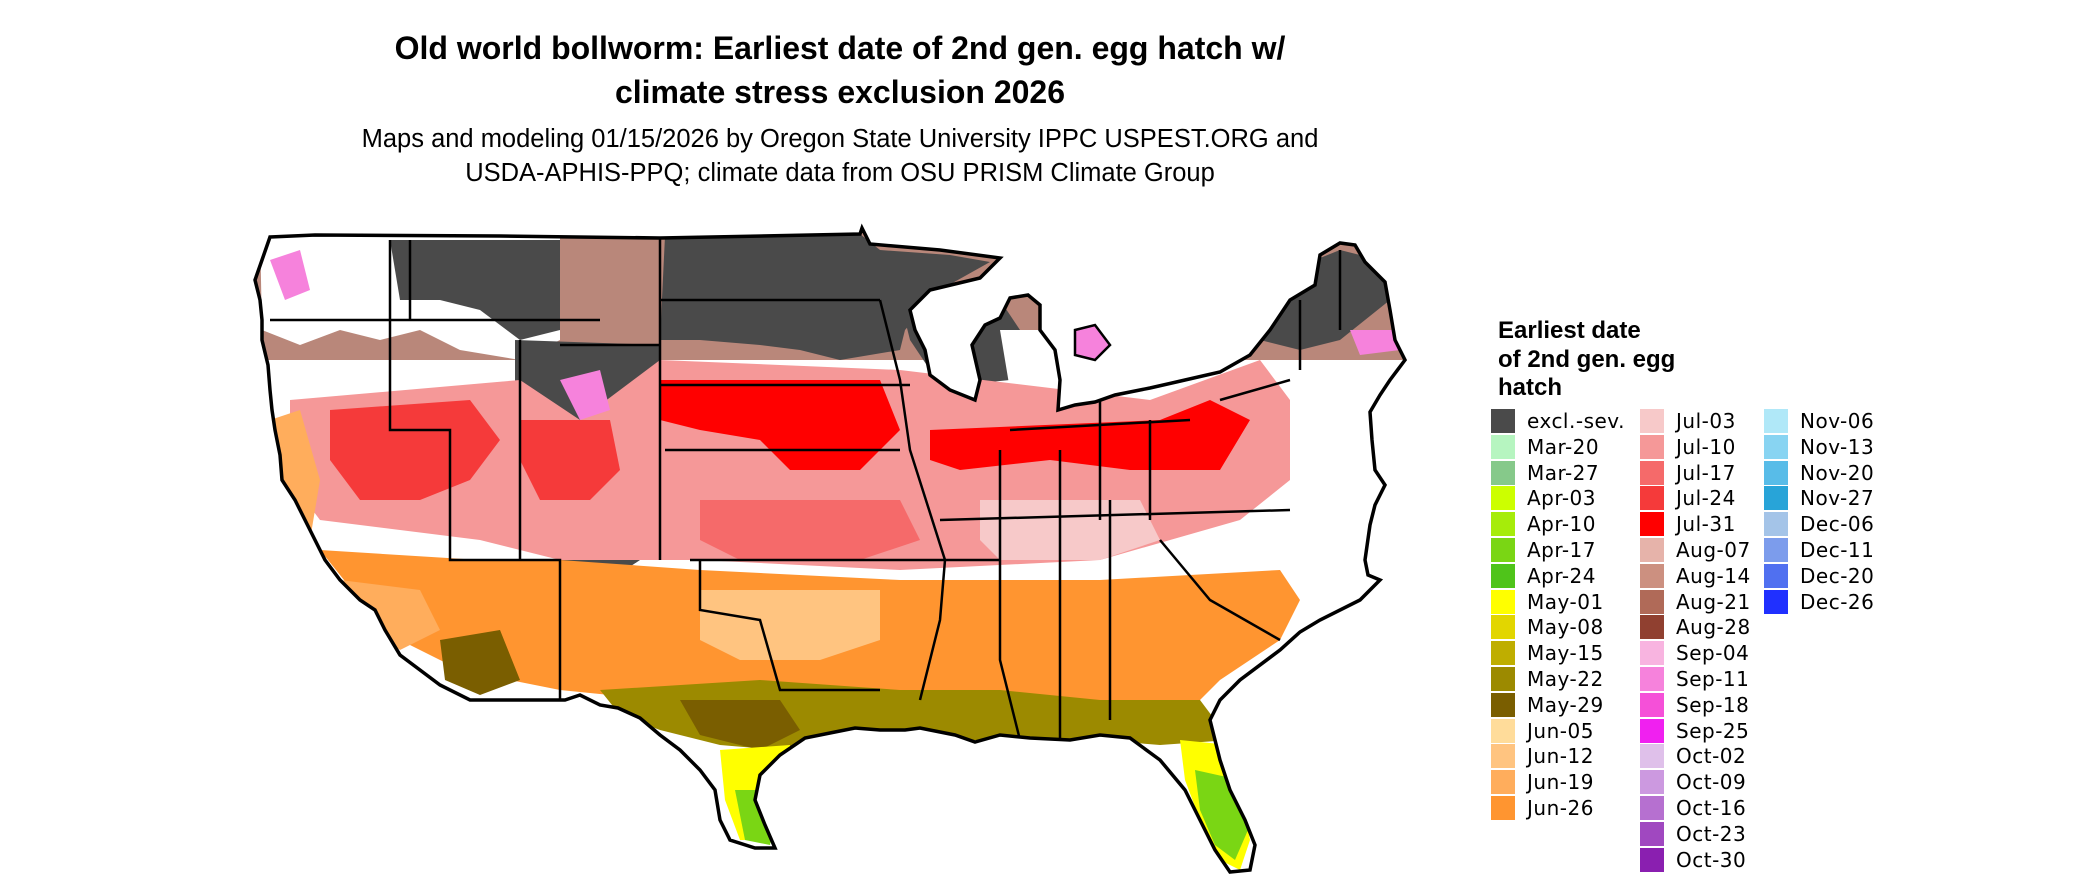  What do you see at coordinates (1576, 421) in the screenshot?
I see `legend-label: excl.-sev.` at bounding box center [1576, 421].